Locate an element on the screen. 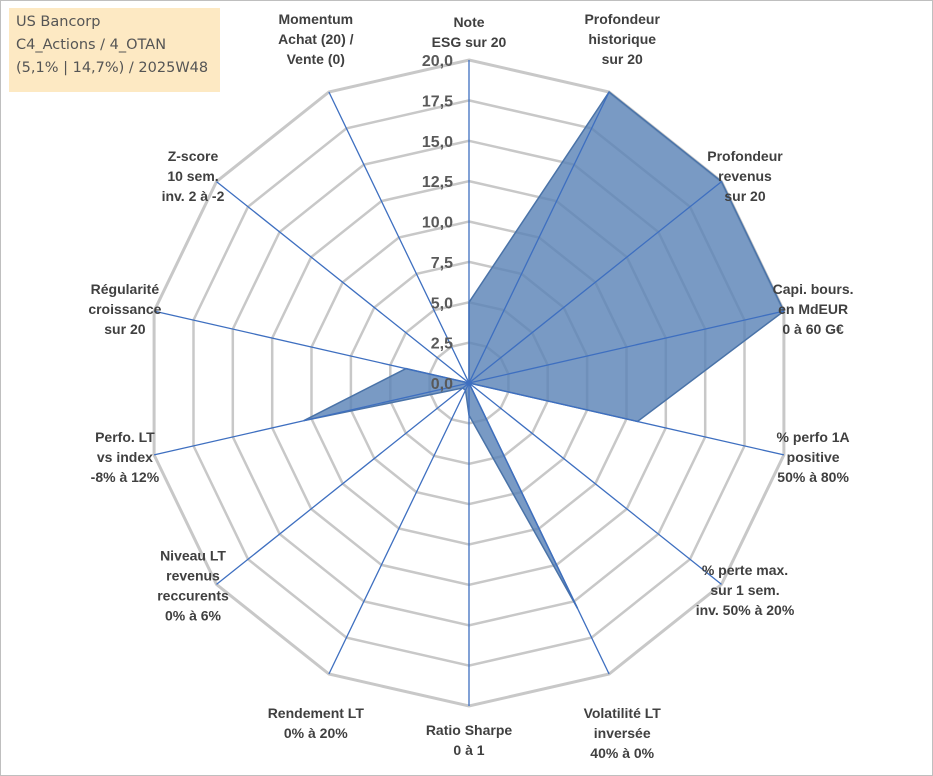 The width and height of the screenshot is (933, 776). axis-label: Note ESG sur 20 is located at coordinates (469, 32).